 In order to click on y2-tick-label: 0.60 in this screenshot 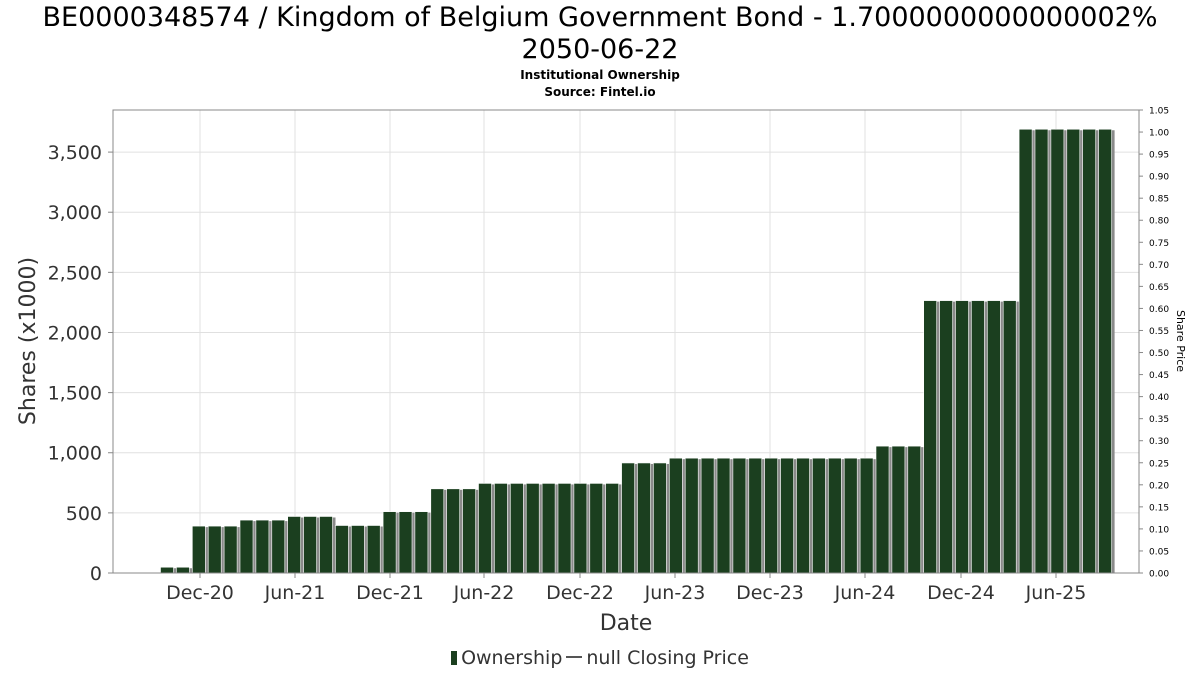, I will do `click(1159, 310)`.